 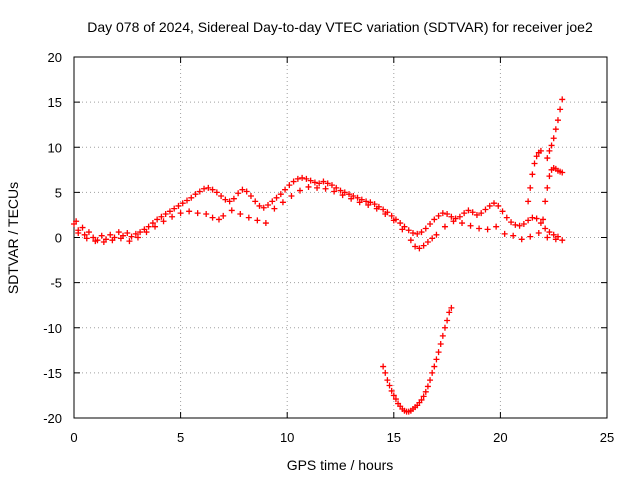 What do you see at coordinates (545, 159) in the screenshot?
I see `series-rising-arcs` at bounding box center [545, 159].